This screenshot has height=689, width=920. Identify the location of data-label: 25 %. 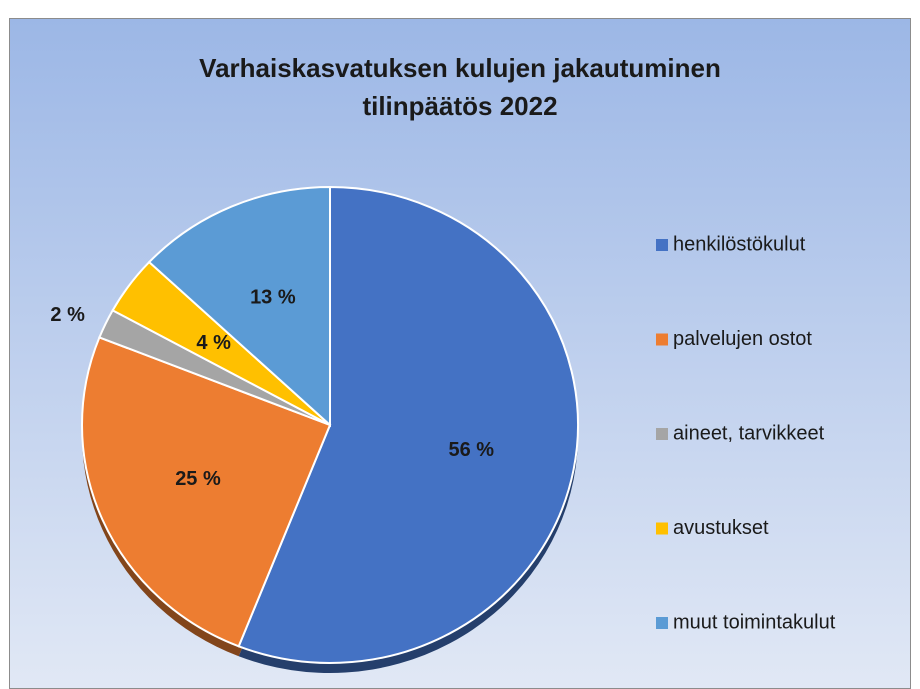
(198, 479).